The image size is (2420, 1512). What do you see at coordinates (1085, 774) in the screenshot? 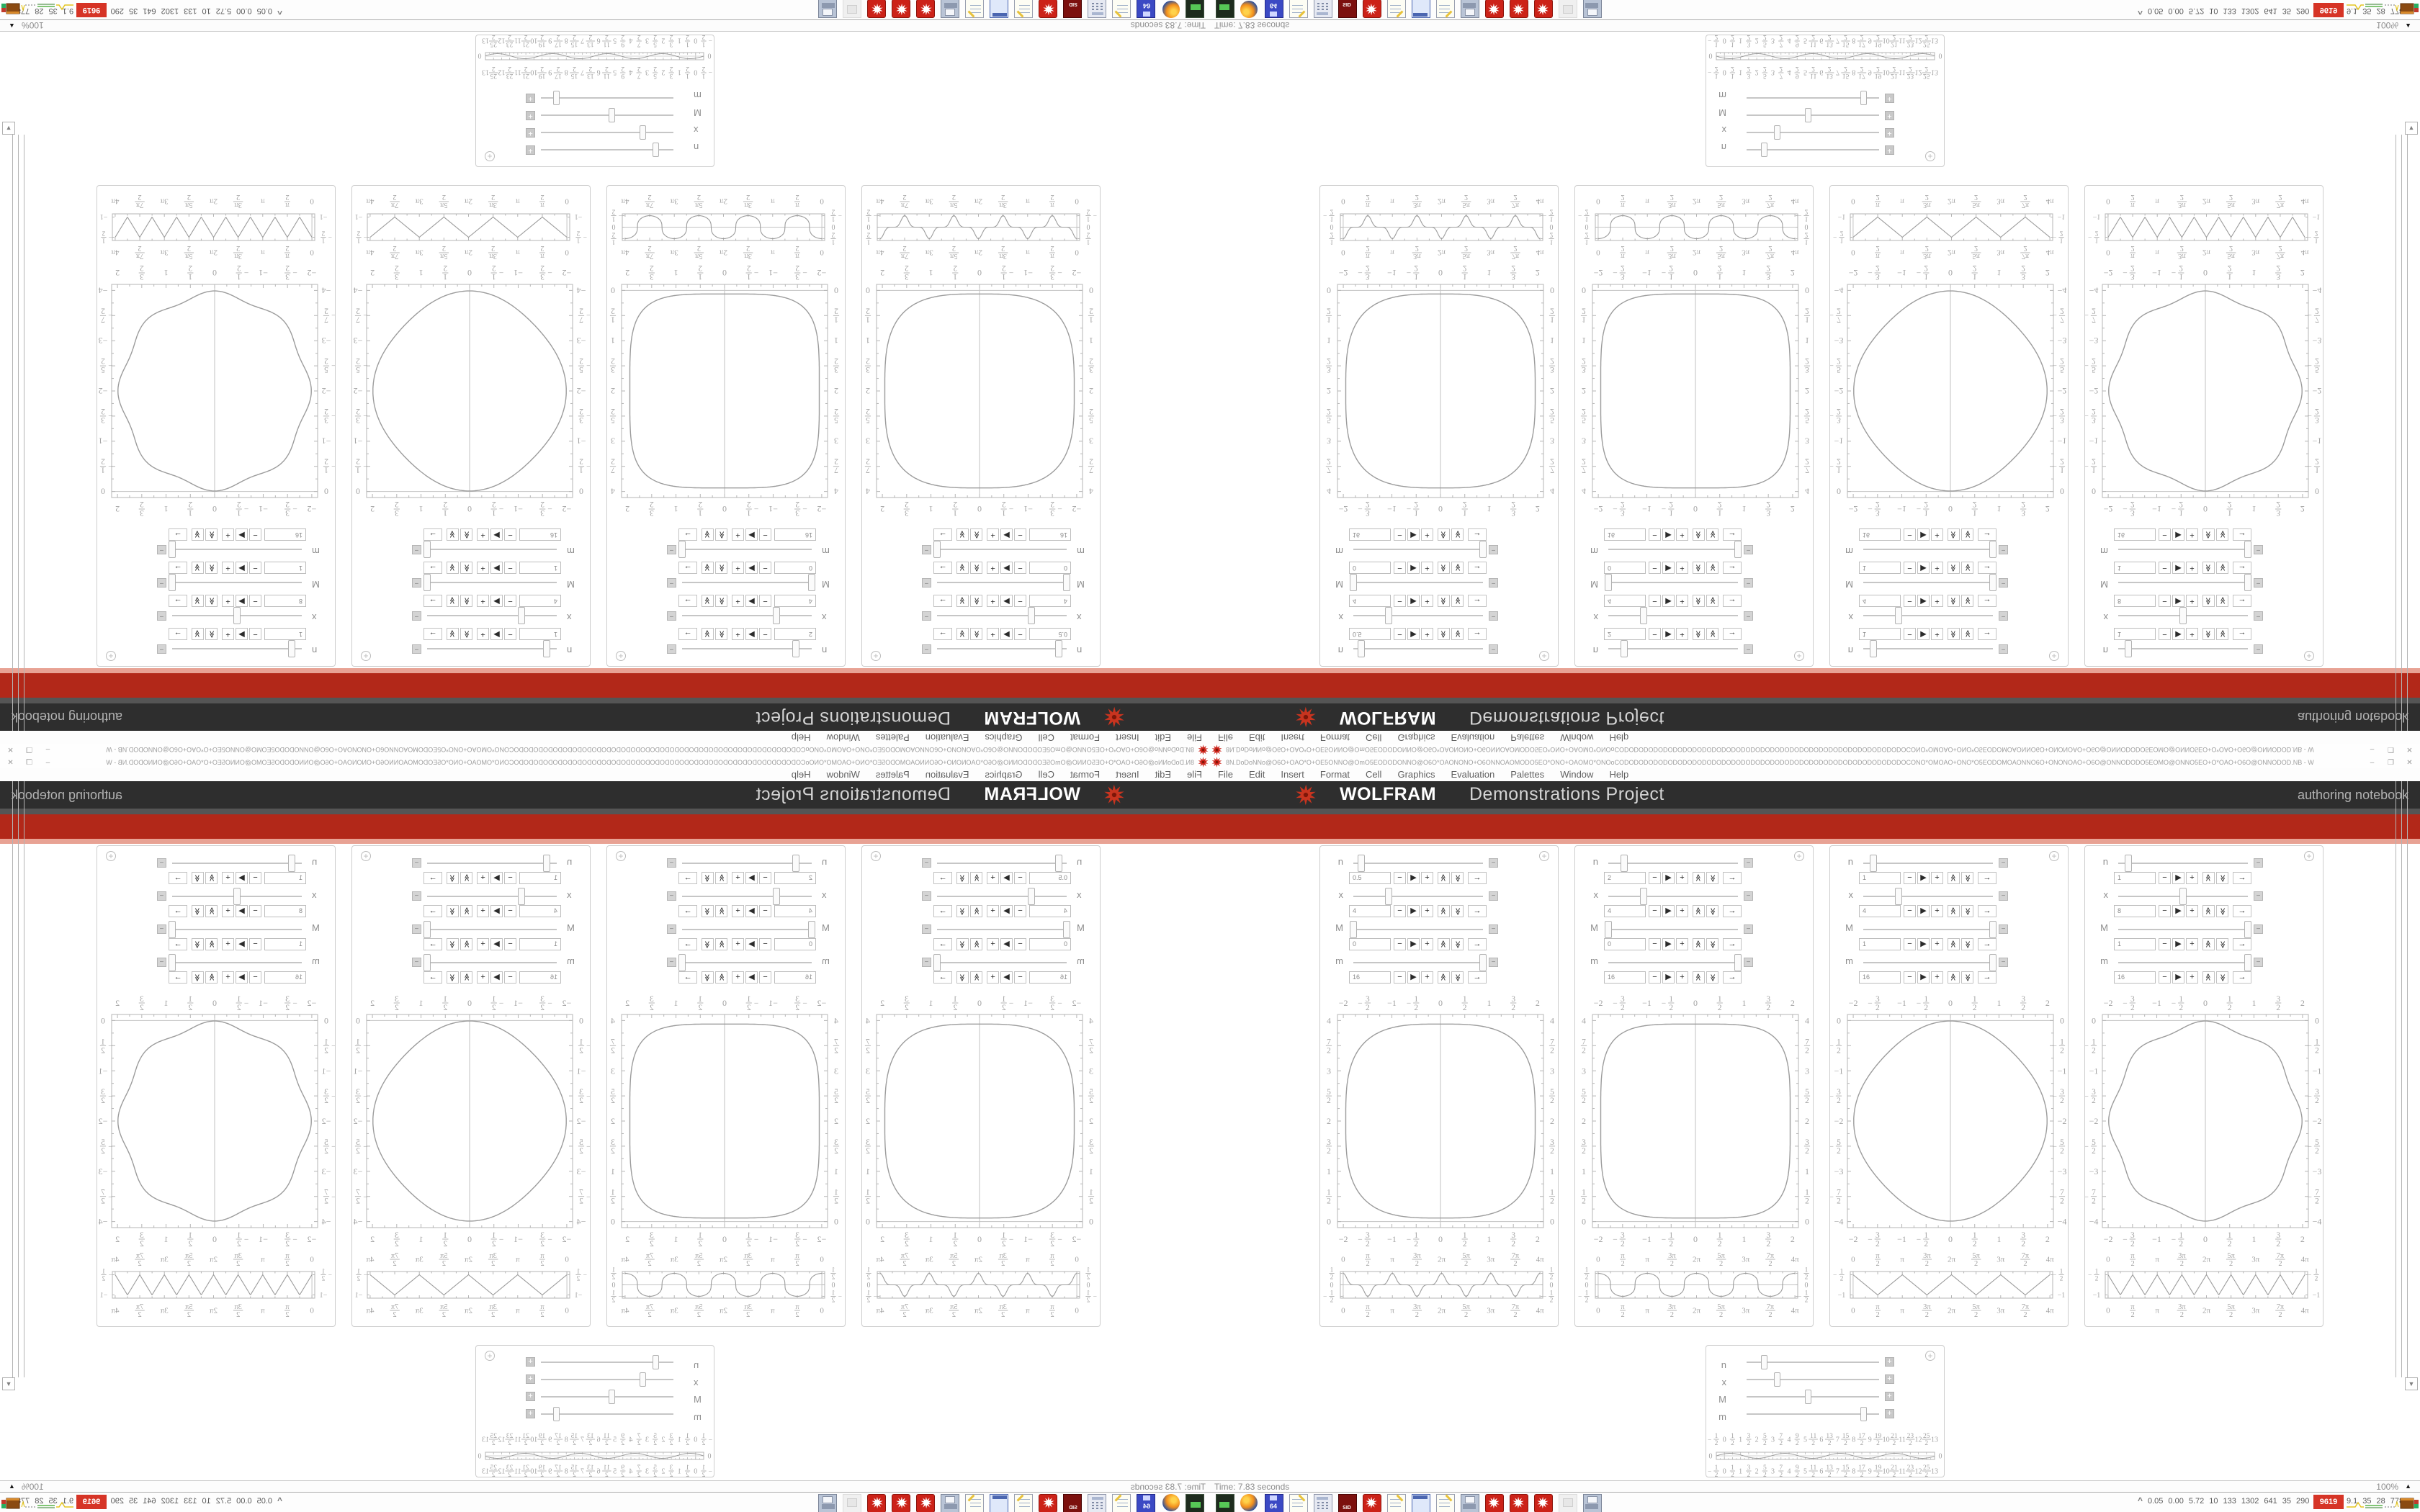
I see `menu-format: Format` at bounding box center [1085, 774].